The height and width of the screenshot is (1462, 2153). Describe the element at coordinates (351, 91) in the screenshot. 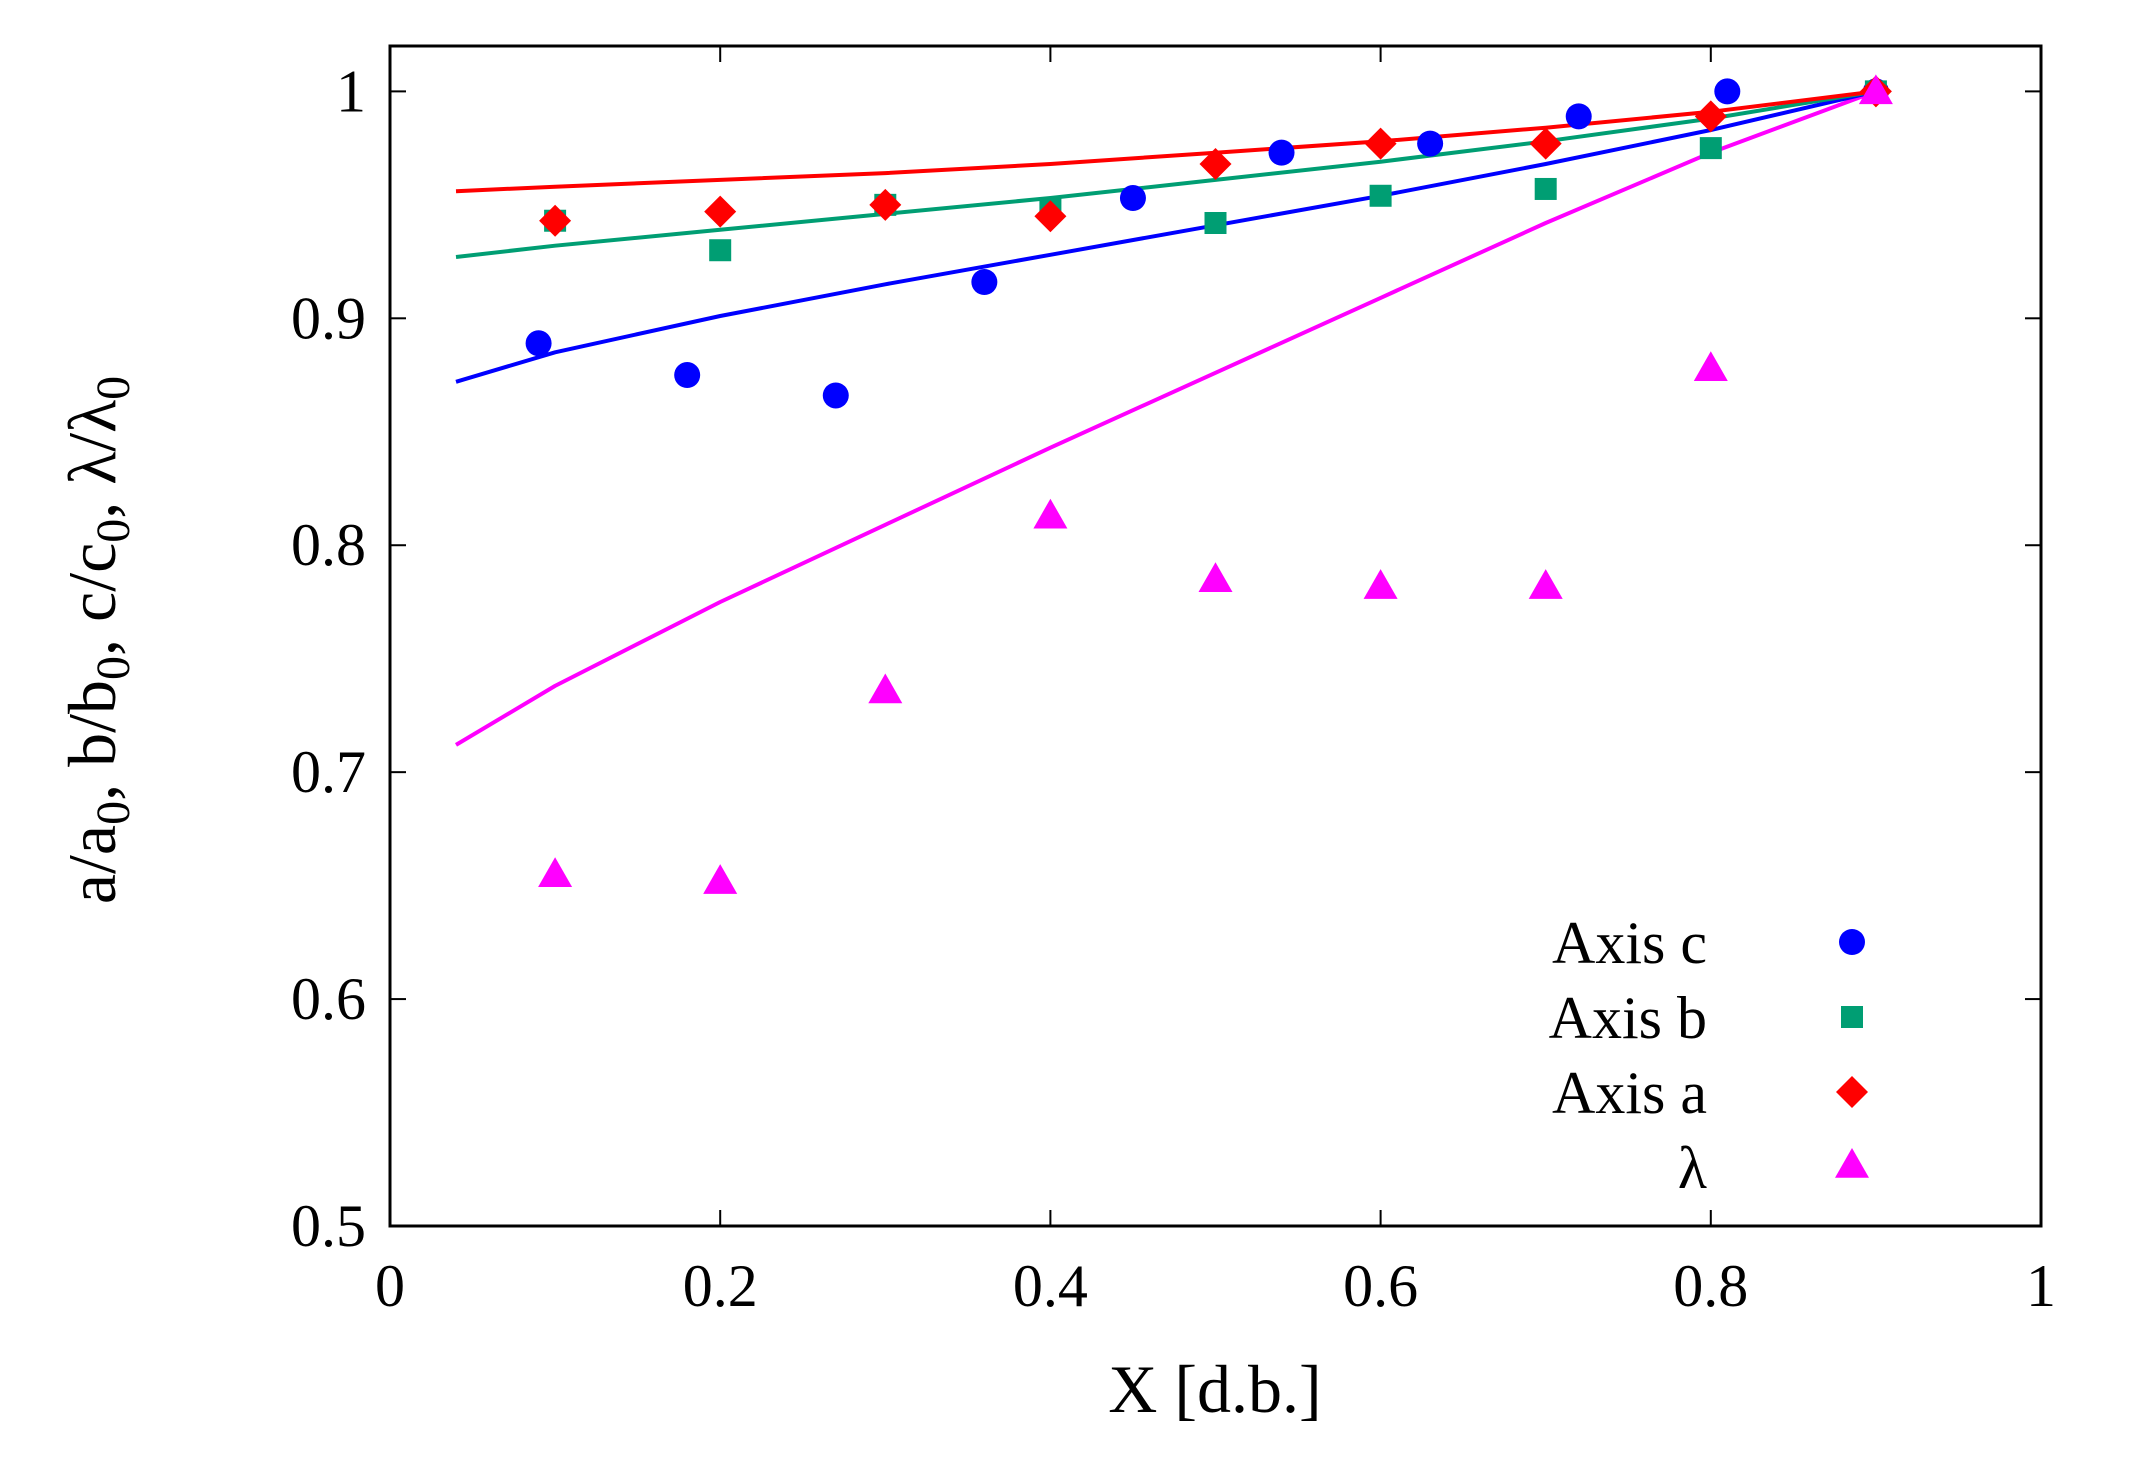

I see `y-tick-label: 1` at that location.